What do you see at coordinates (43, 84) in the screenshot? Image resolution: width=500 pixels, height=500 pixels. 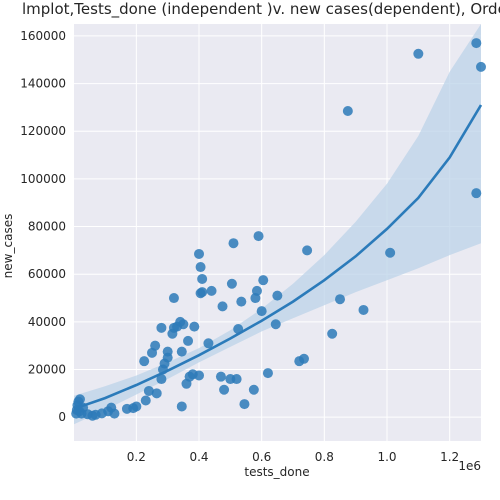 I see `y-tick-label: 140000` at bounding box center [43, 84].